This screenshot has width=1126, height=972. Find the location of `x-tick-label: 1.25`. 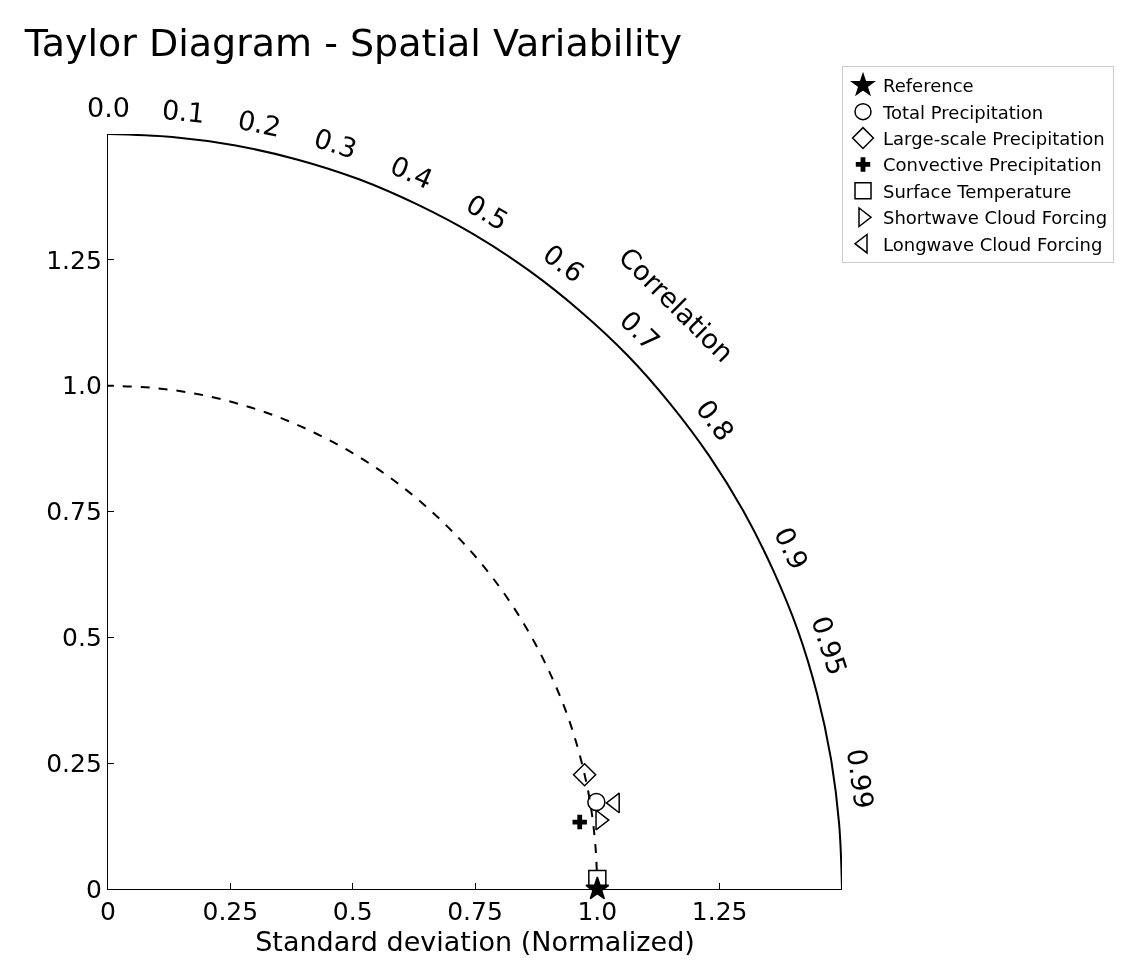

x-tick-label: 1.25 is located at coordinates (719, 912).